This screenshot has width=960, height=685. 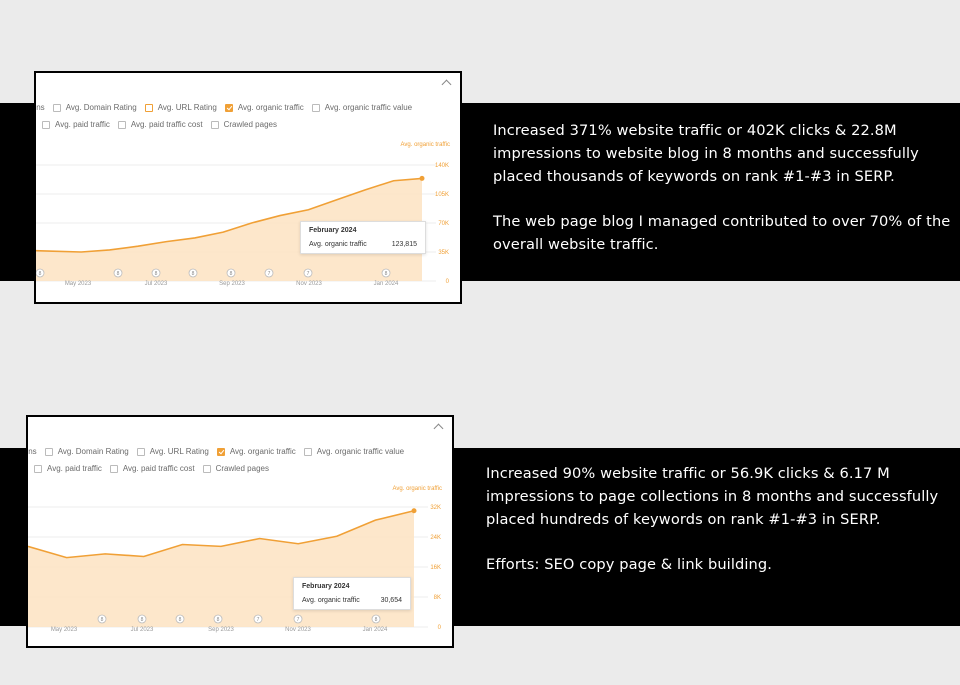 I want to click on tooltip-value: 123,815, so click(x=404, y=244).